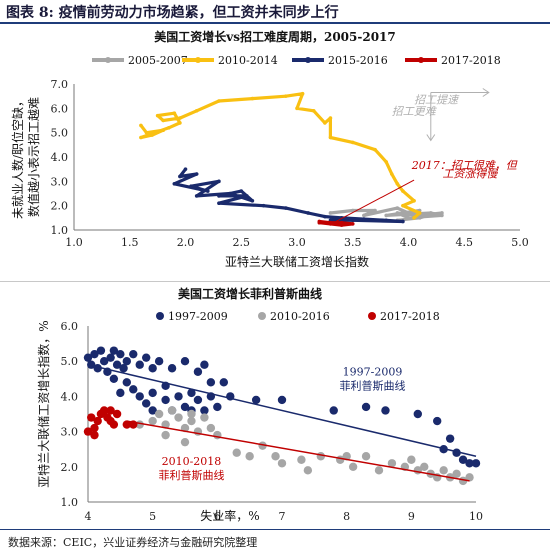 The image size is (550, 552). What do you see at coordinates (198, 316) in the screenshot?
I see `chart2-legend-label: 1997-2009` at bounding box center [198, 316].